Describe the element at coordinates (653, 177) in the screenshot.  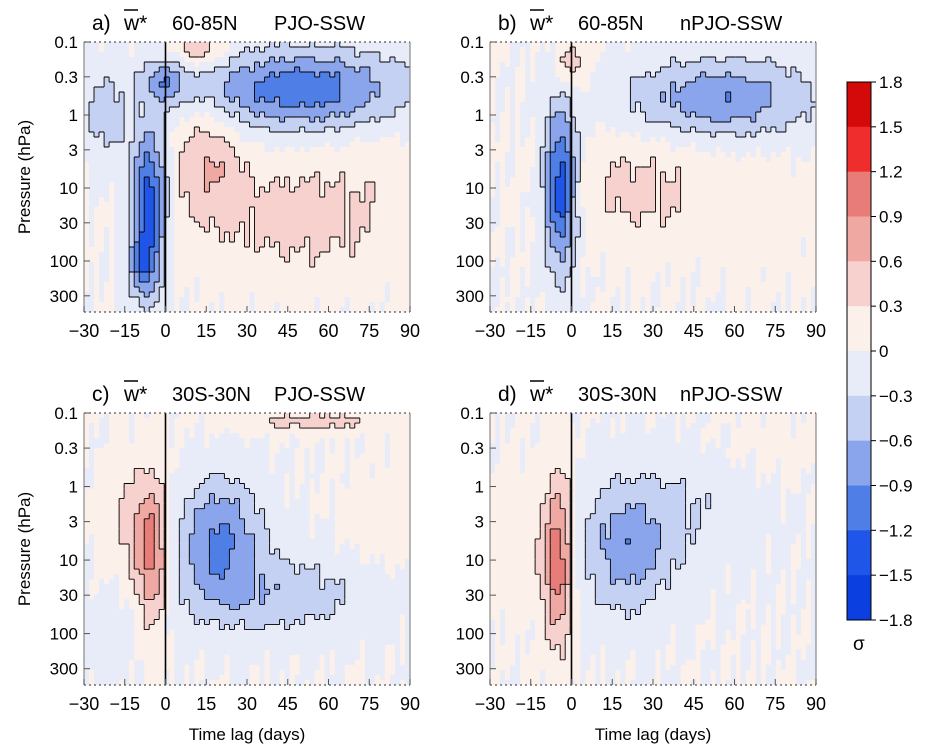
I see `panel-b-field` at that location.